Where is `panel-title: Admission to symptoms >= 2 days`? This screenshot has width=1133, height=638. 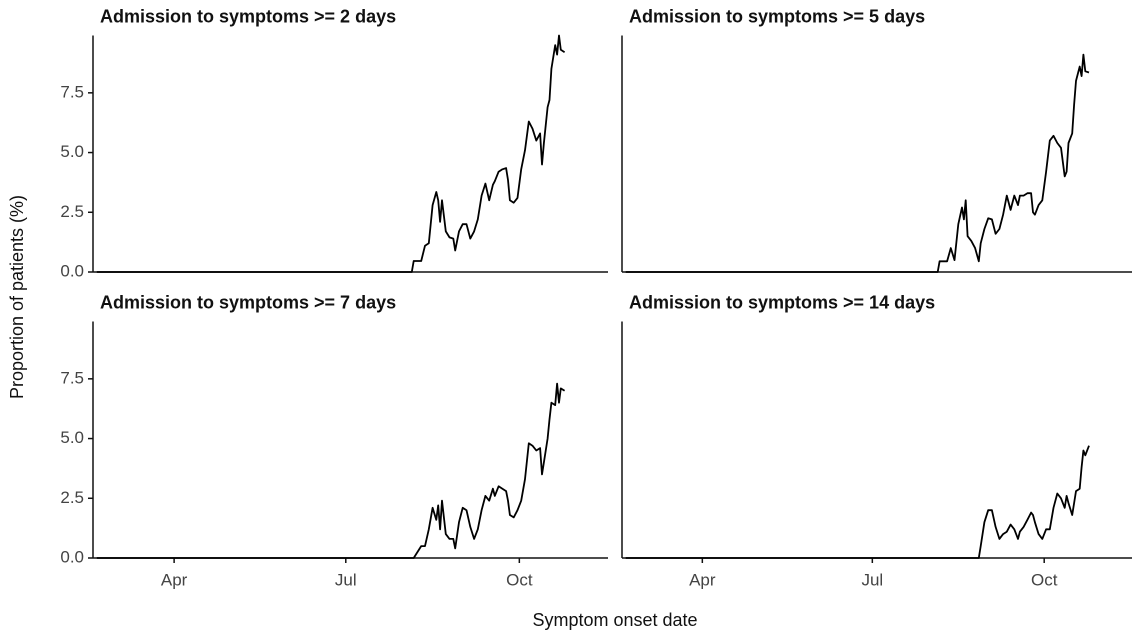 panel-title: Admission to symptoms >= 2 days is located at coordinates (248, 16).